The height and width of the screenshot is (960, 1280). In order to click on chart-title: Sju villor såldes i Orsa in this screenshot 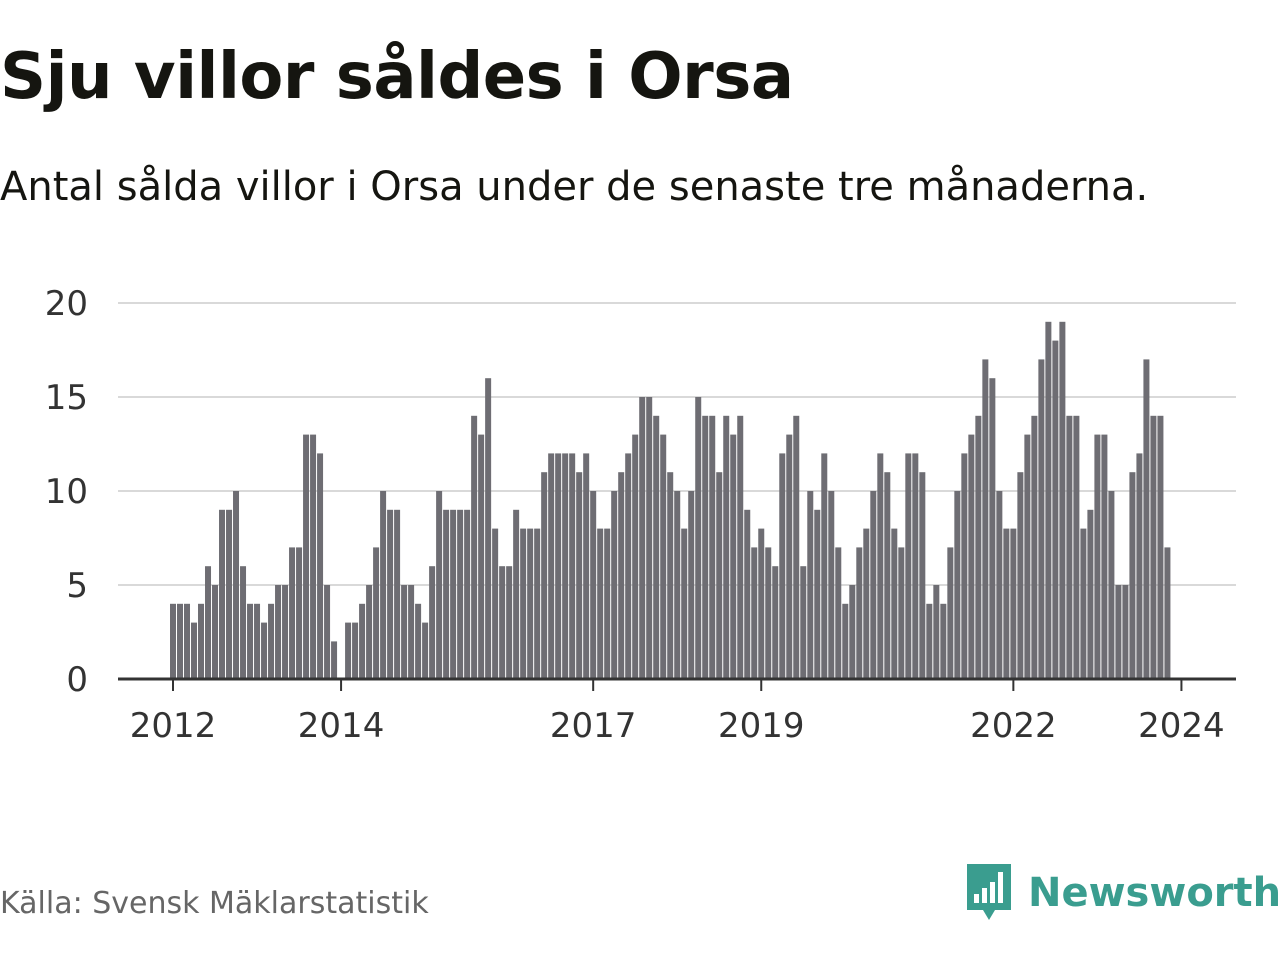, I will do `click(397, 77)`.